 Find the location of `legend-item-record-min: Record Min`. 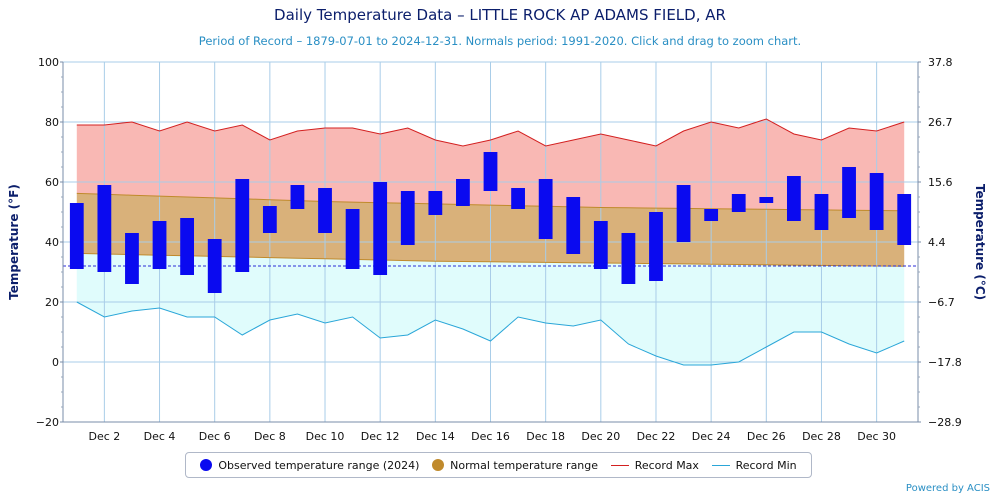

legend-item-record-min: Record Min is located at coordinates (754, 465).